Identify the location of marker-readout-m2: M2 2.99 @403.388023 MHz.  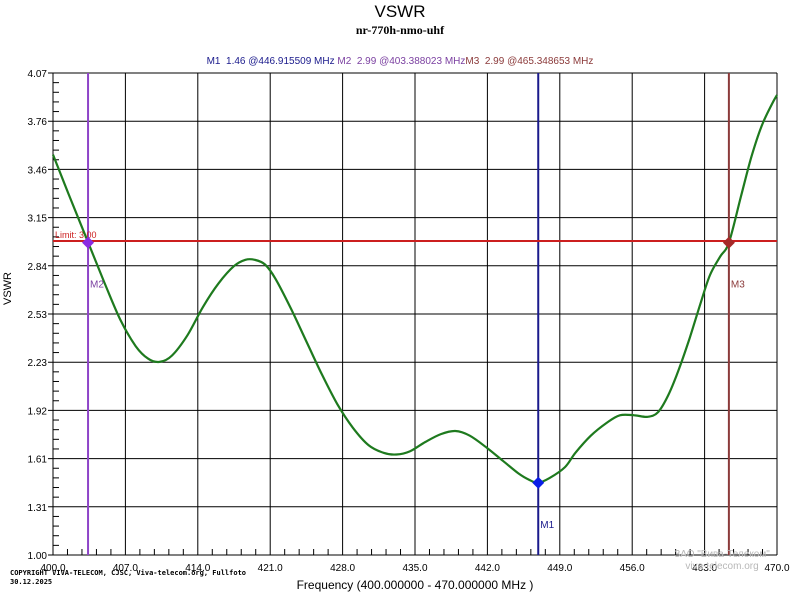
(401, 61).